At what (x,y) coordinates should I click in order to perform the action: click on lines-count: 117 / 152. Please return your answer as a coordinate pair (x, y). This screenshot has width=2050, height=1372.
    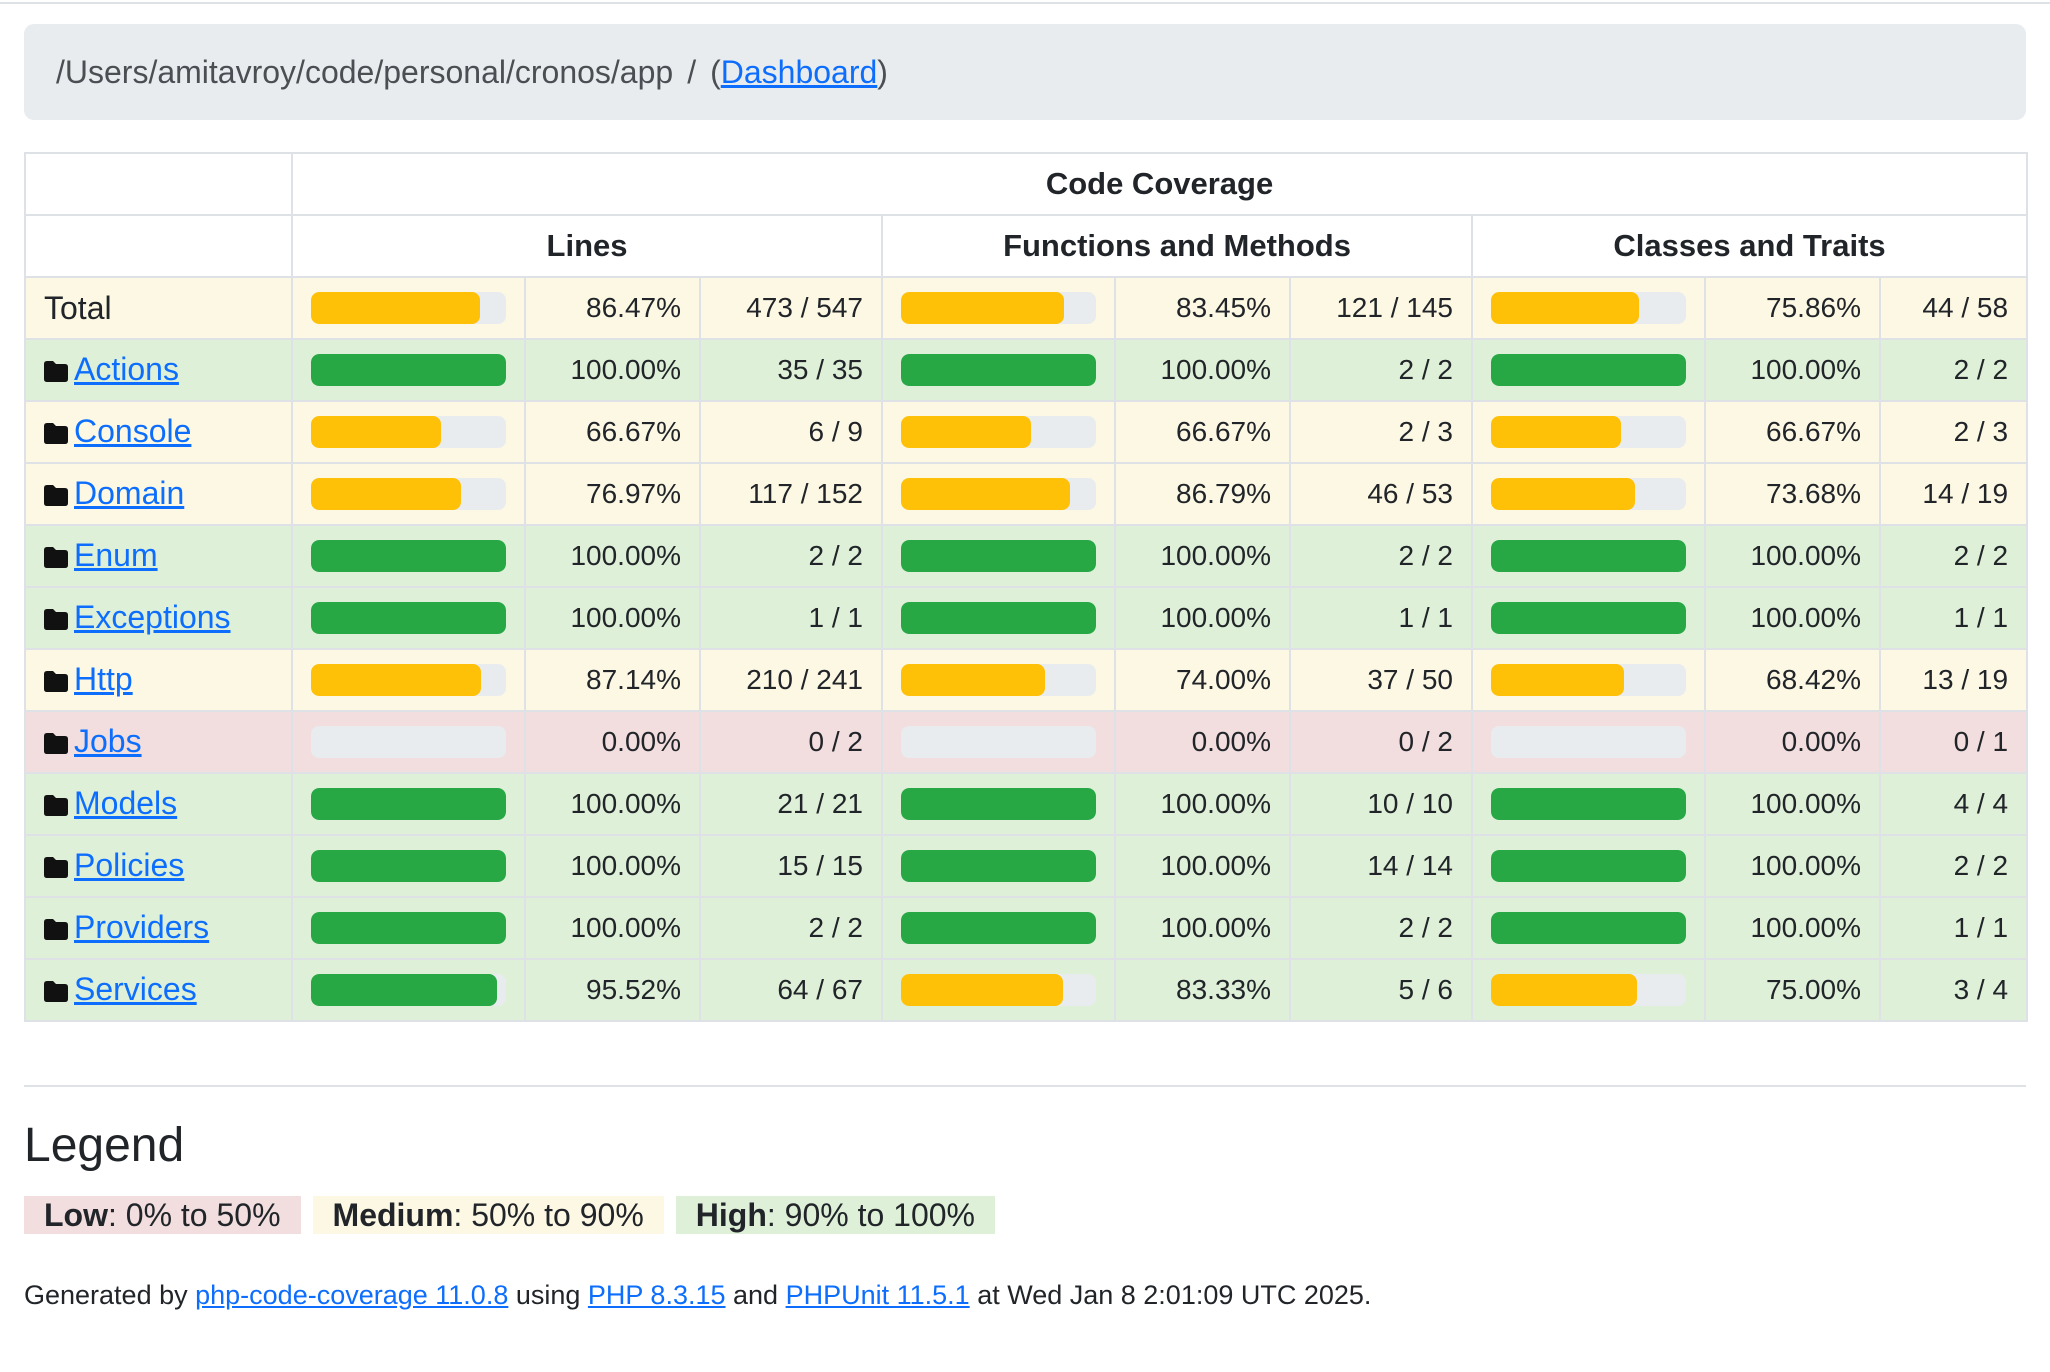
    Looking at the image, I should click on (791, 494).